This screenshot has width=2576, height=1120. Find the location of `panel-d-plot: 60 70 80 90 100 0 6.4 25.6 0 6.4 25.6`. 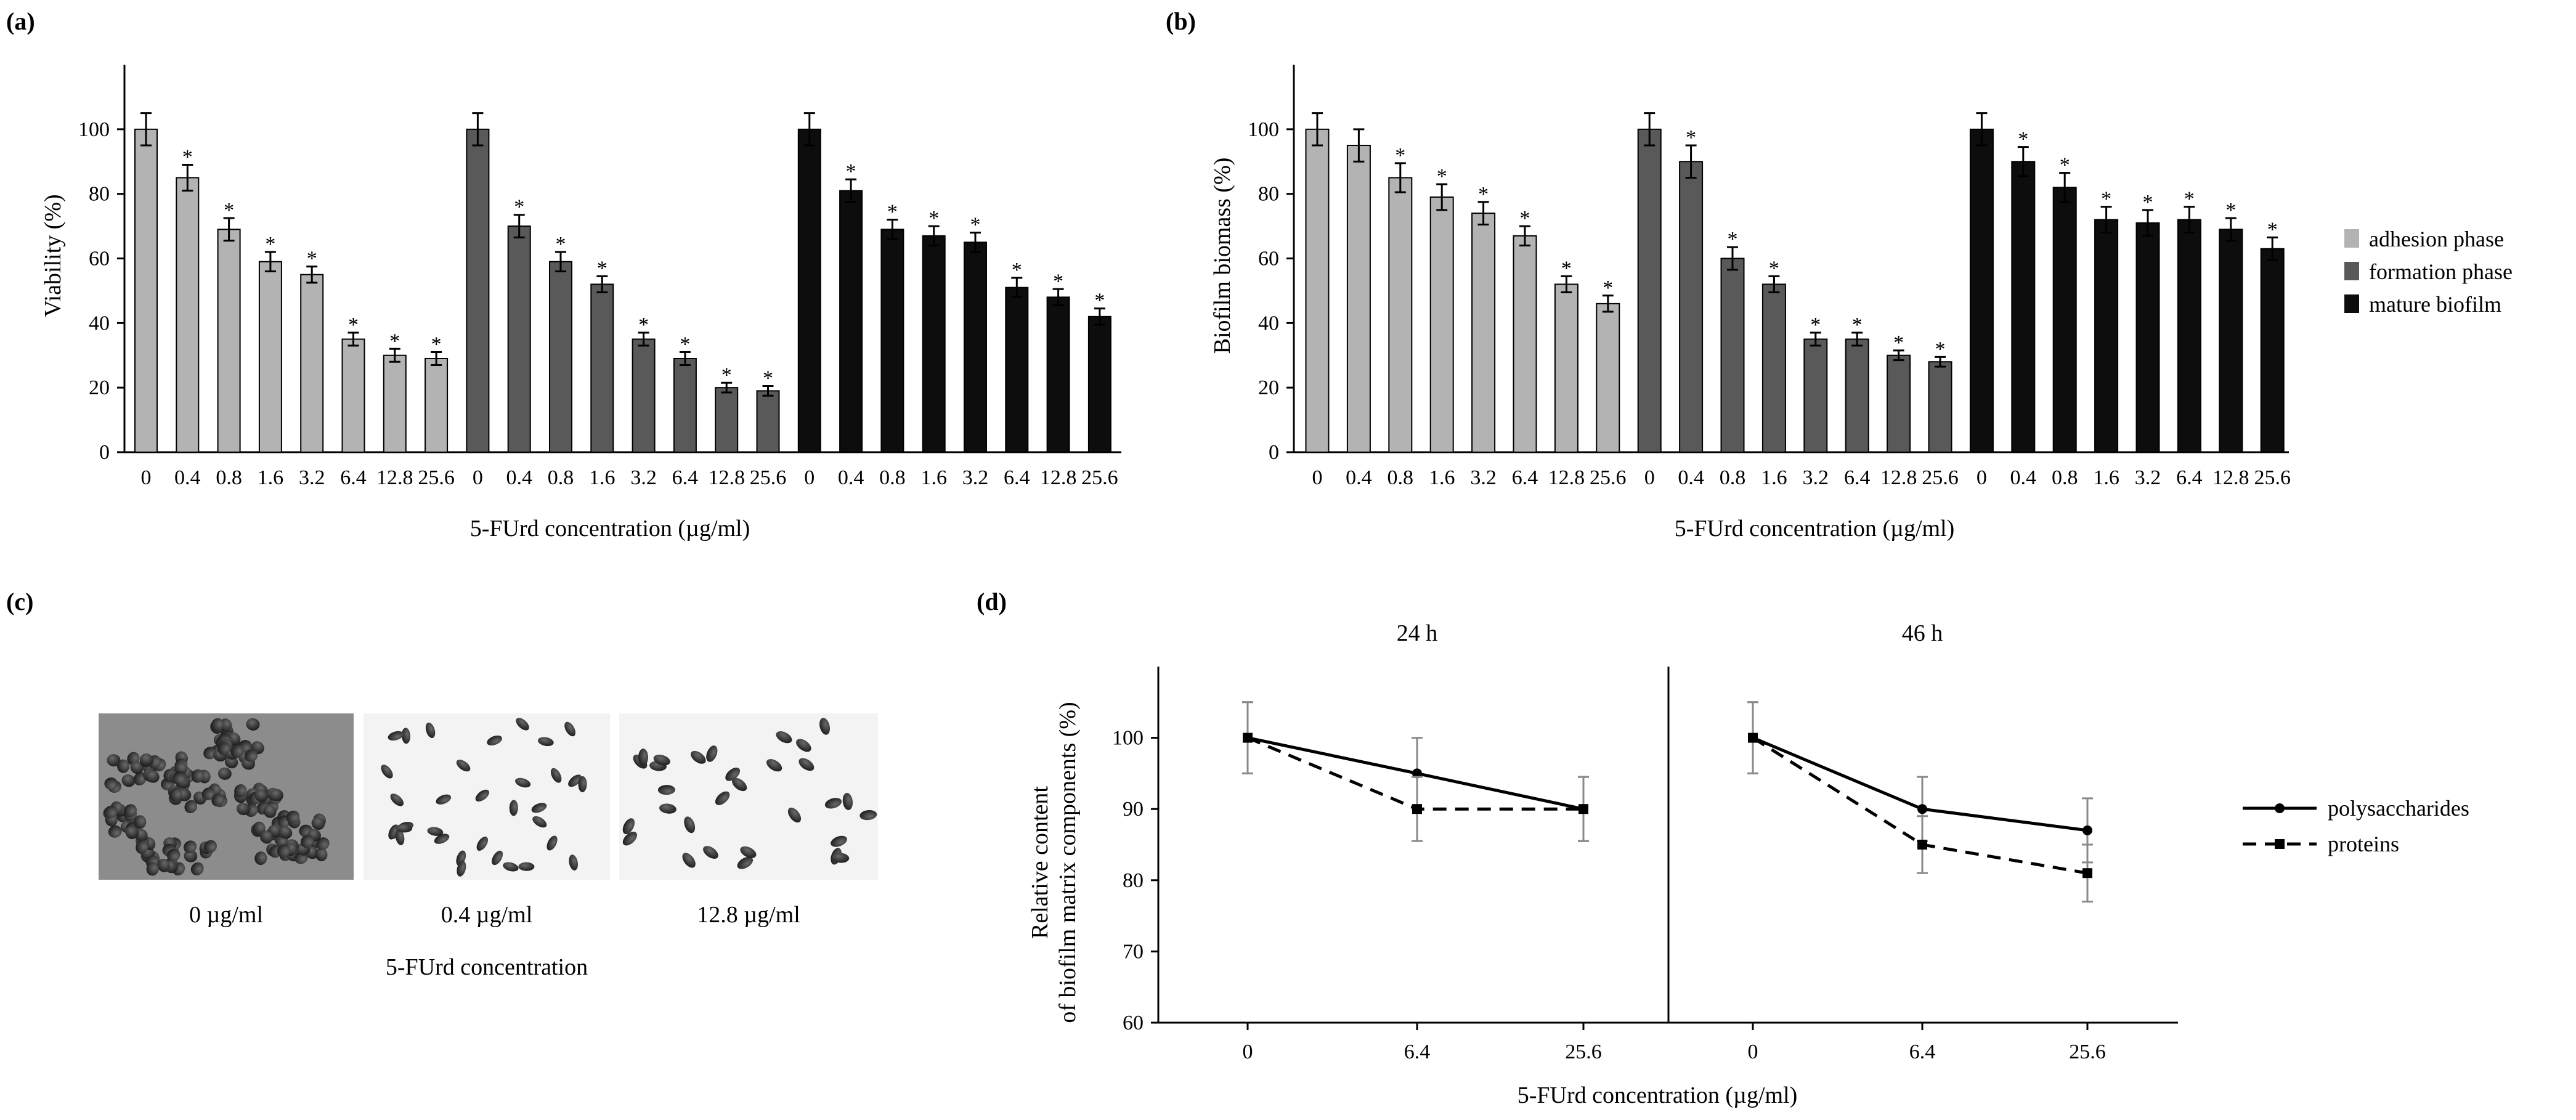

panel-d-plot: 60 70 80 90 100 0 6.4 25.6 0 6.4 25.6 is located at coordinates (1645, 865).